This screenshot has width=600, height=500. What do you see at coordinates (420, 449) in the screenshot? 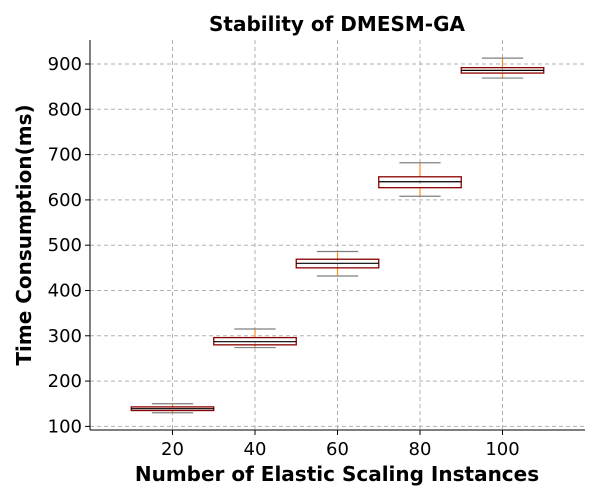
I see `x-tick-label: 80` at bounding box center [420, 449].